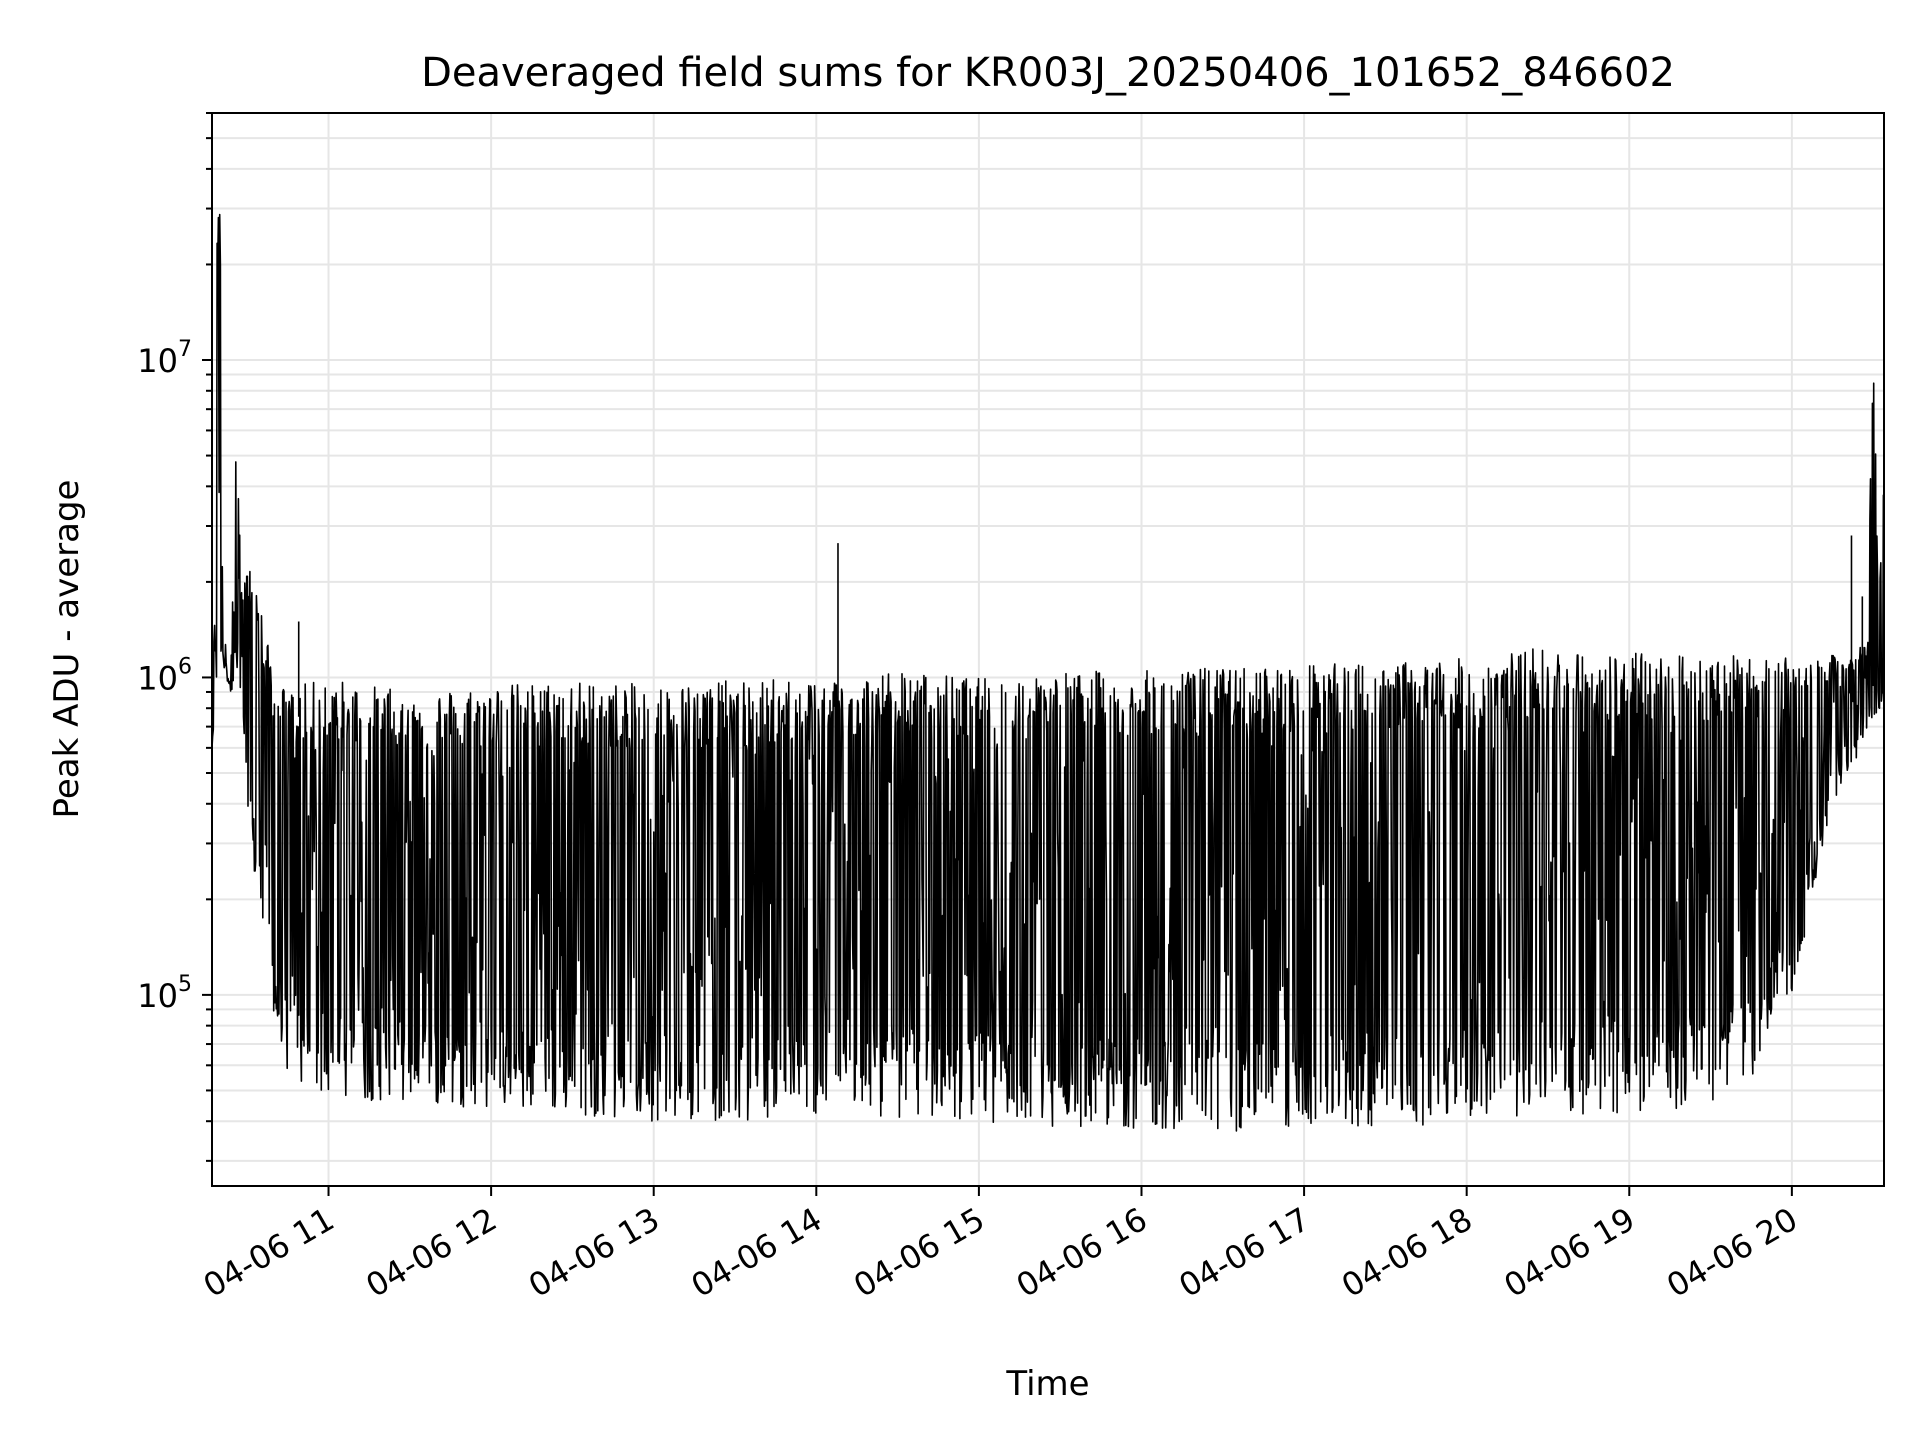  What do you see at coordinates (185, 349) in the screenshot?
I see `y-tick-exponent: 7` at bounding box center [185, 349].